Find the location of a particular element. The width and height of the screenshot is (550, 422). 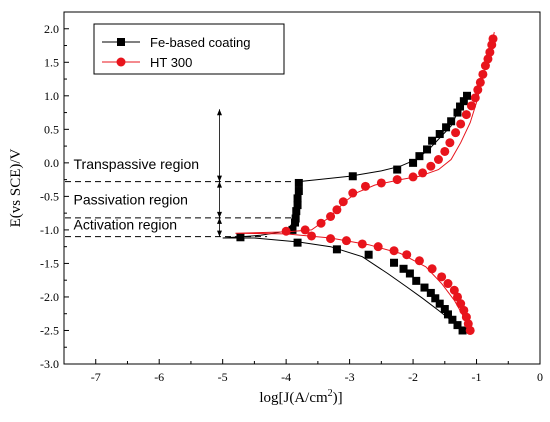

reference-lines is located at coordinates (182, 209).